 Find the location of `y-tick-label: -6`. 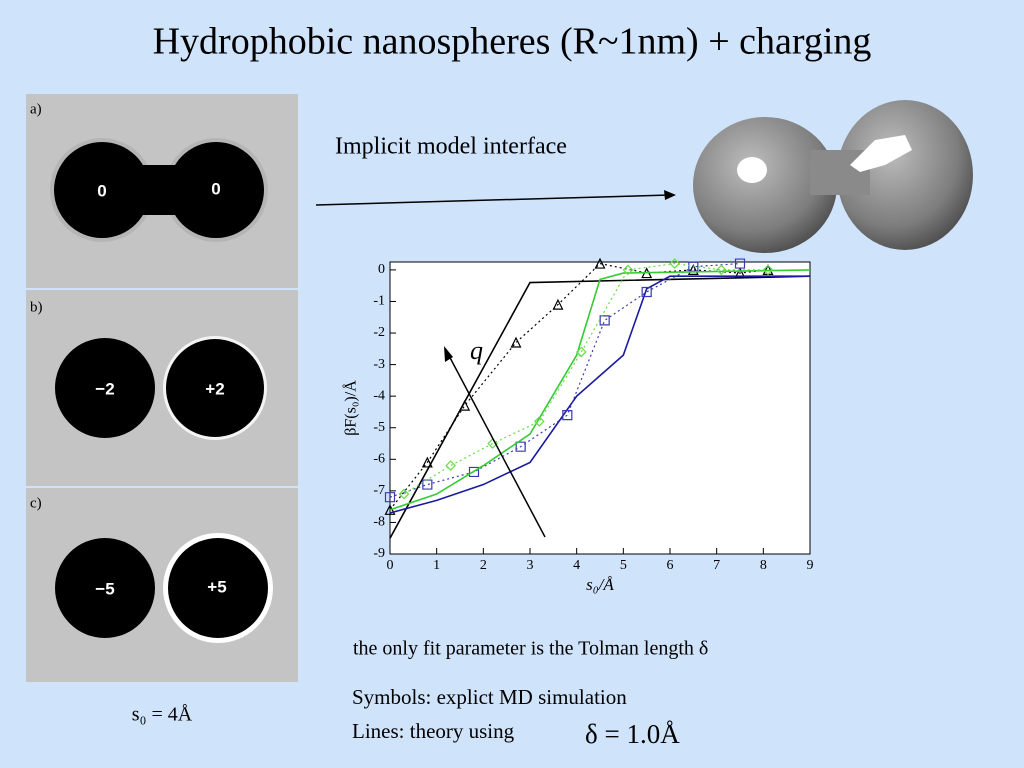

y-tick-label: -6 is located at coordinates (379, 459).